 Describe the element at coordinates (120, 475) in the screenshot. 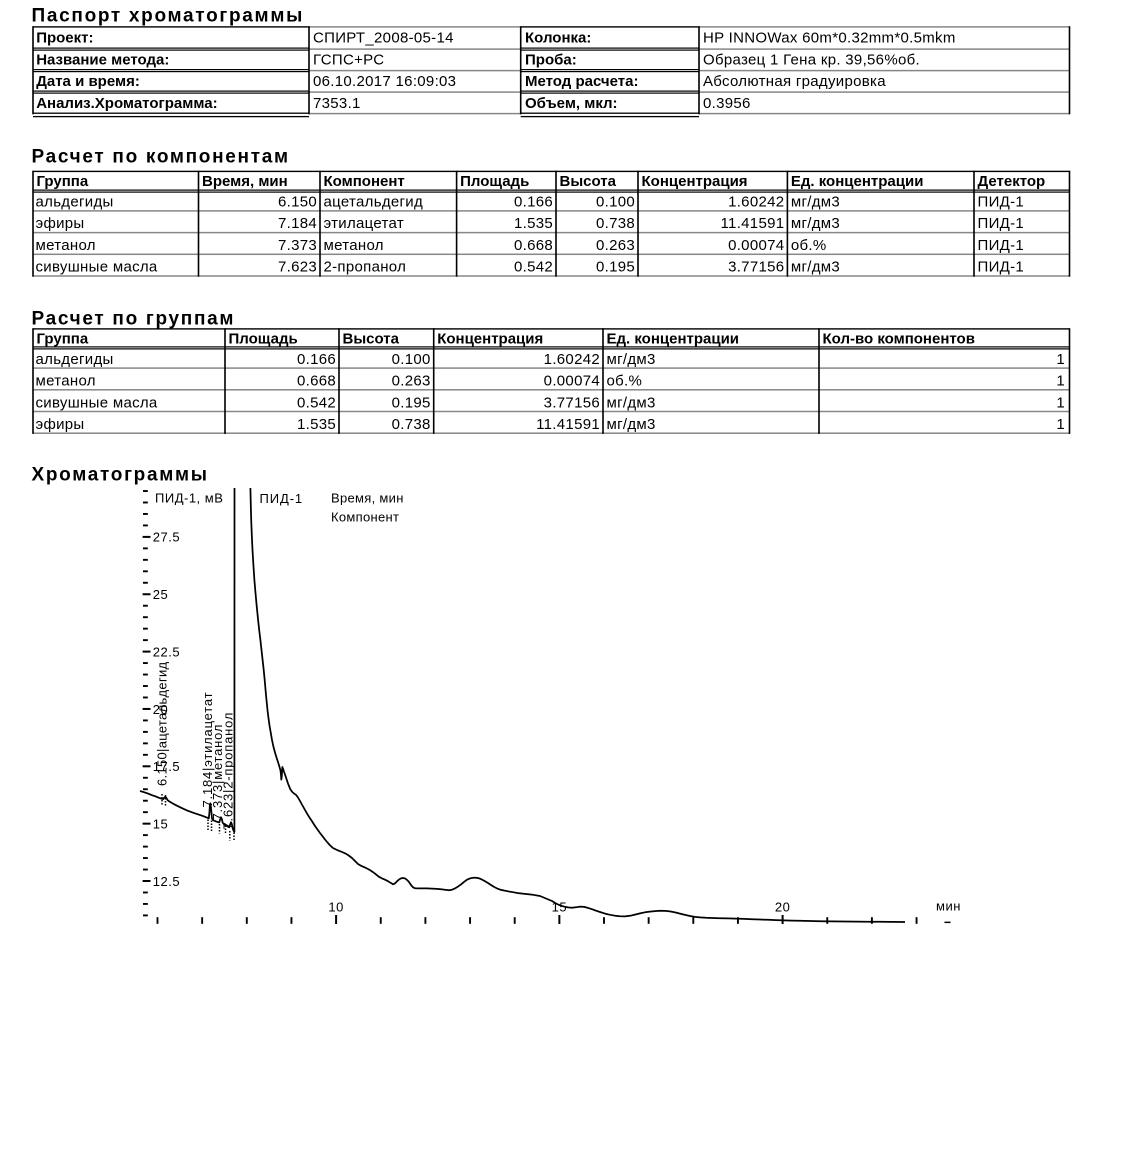

I see `svg-text: Хроматограммы` at that location.